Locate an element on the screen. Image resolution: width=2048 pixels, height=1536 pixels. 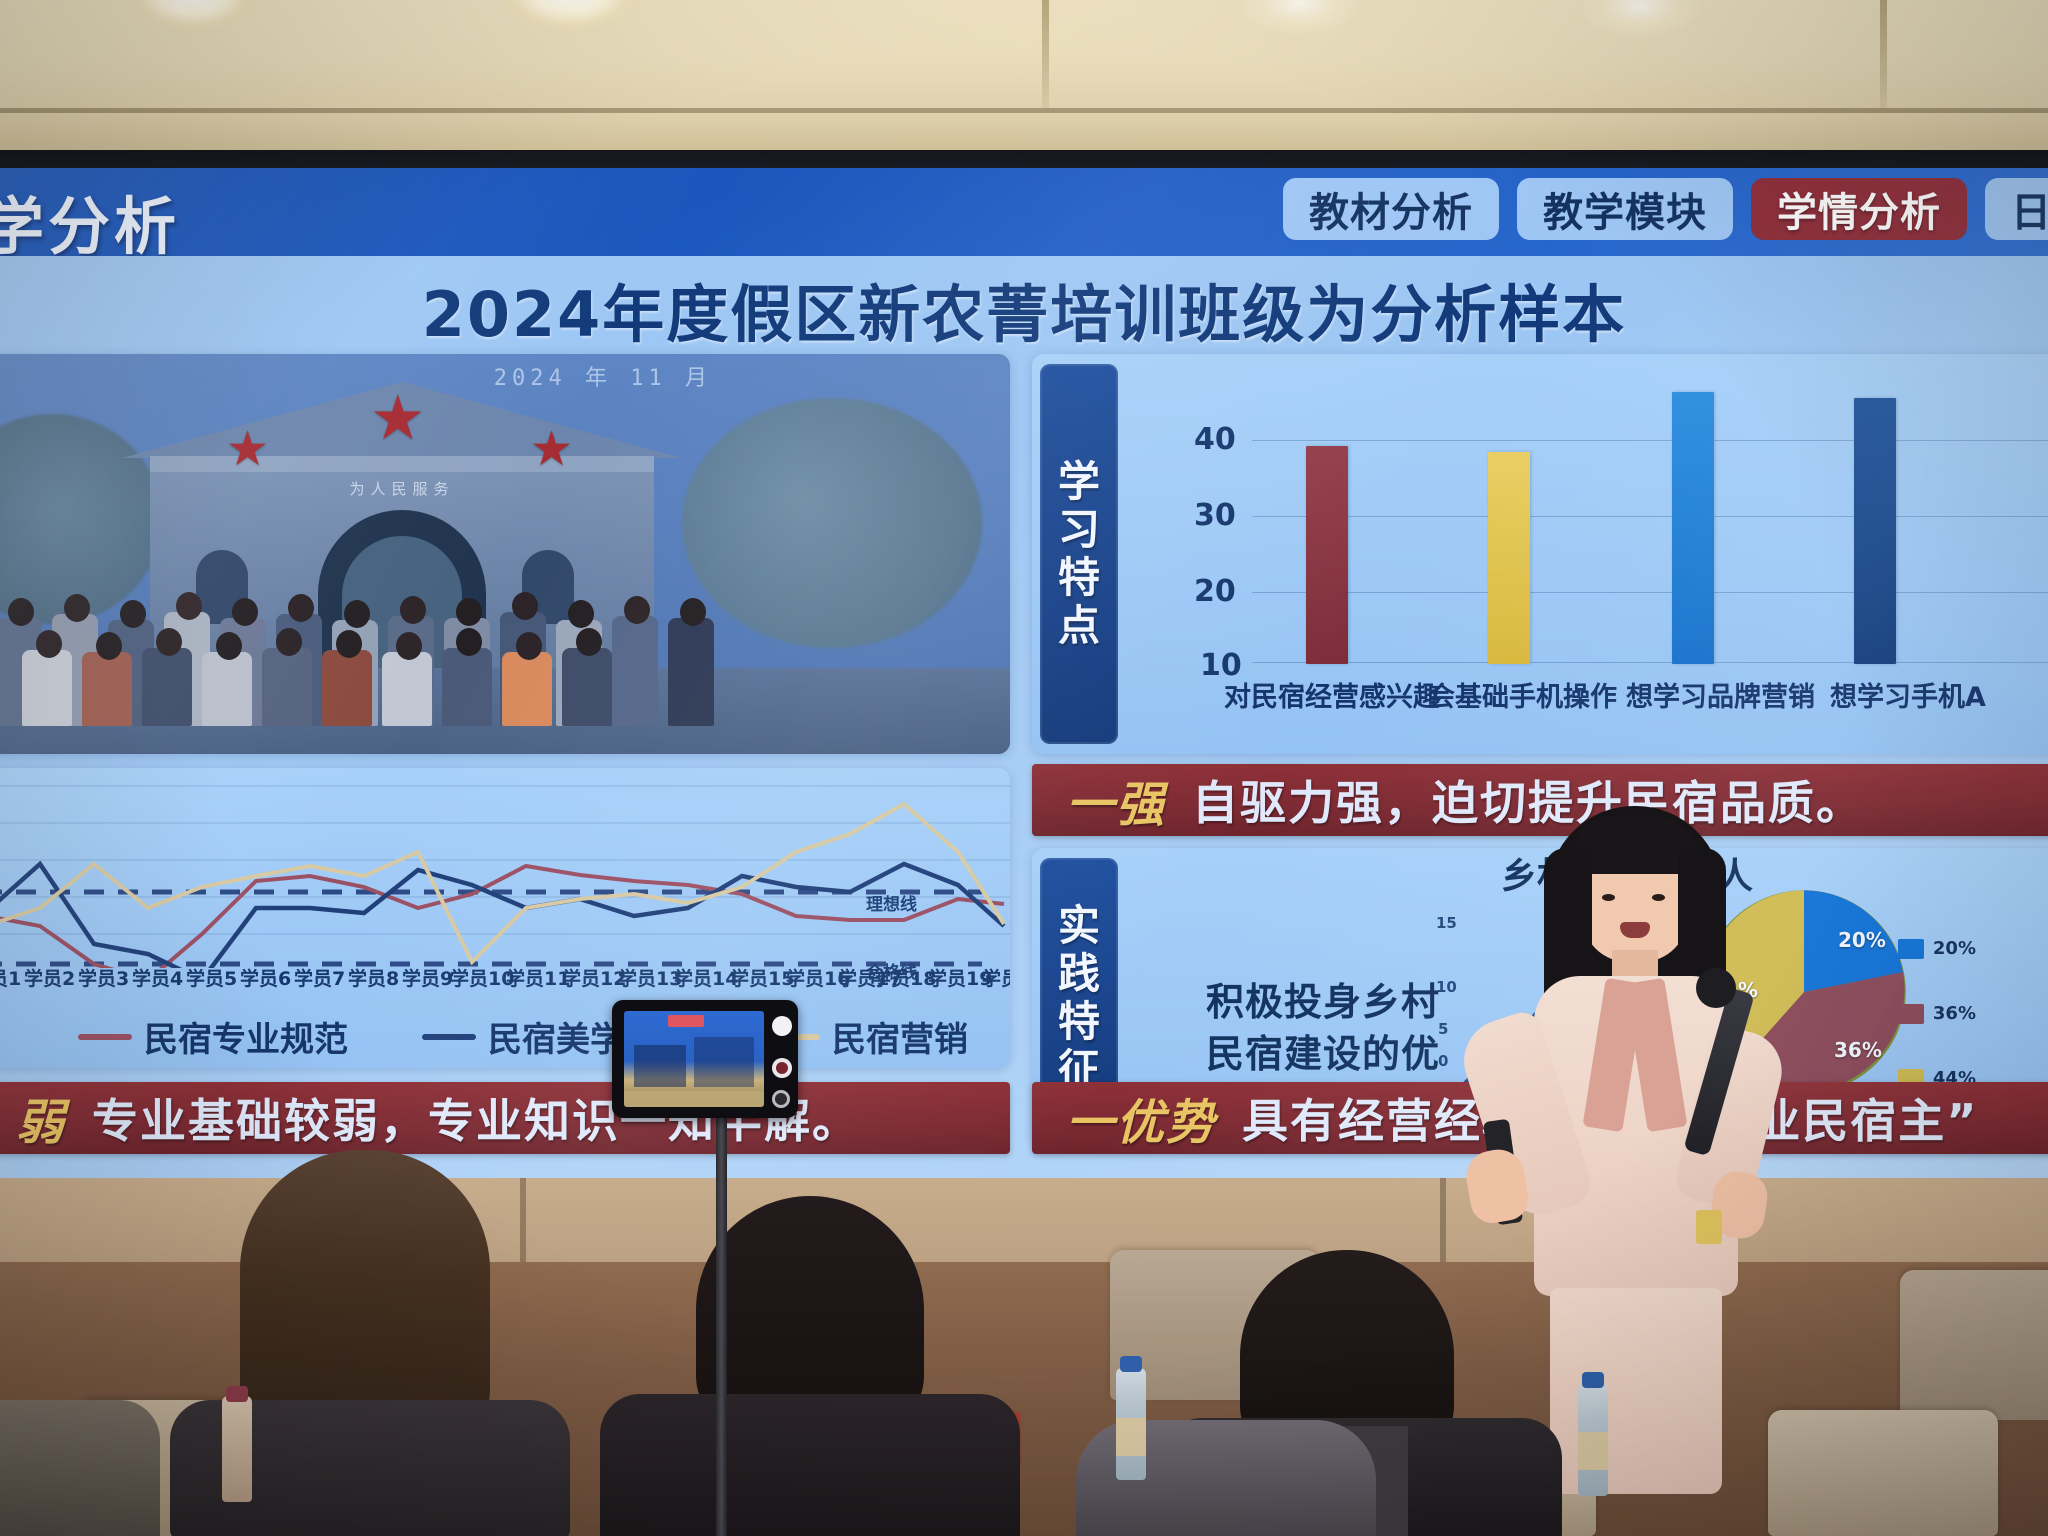
presenter-skirt is located at coordinates (1636, 1391).